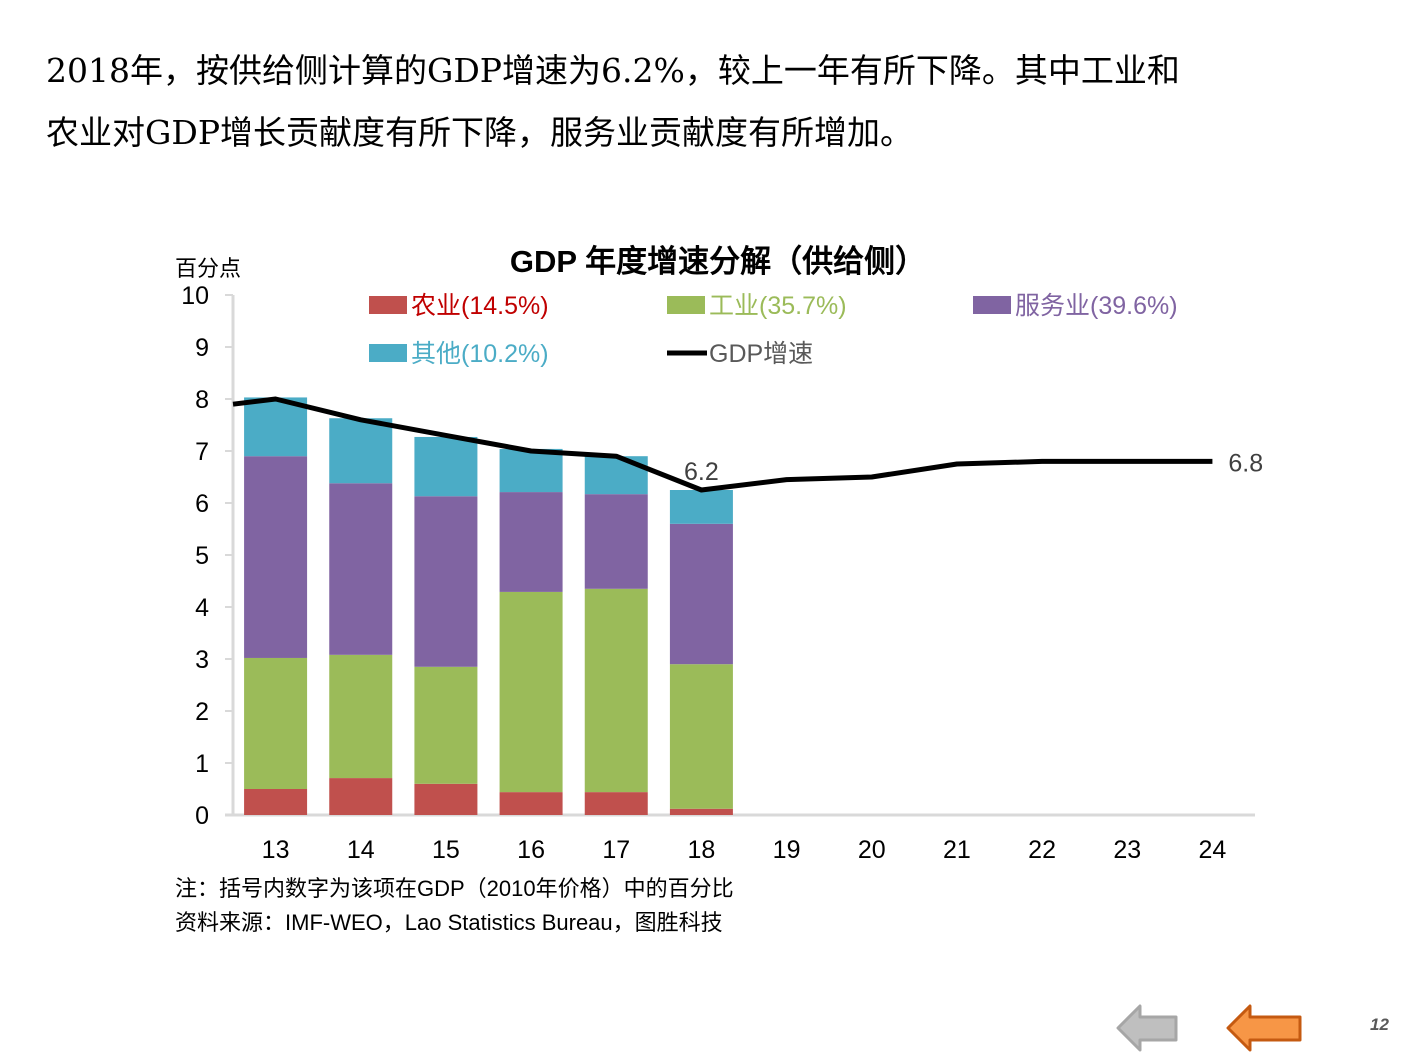 The height and width of the screenshot is (1059, 1411). What do you see at coordinates (202, 452) in the screenshot?
I see `y-tick-label: 7` at bounding box center [202, 452].